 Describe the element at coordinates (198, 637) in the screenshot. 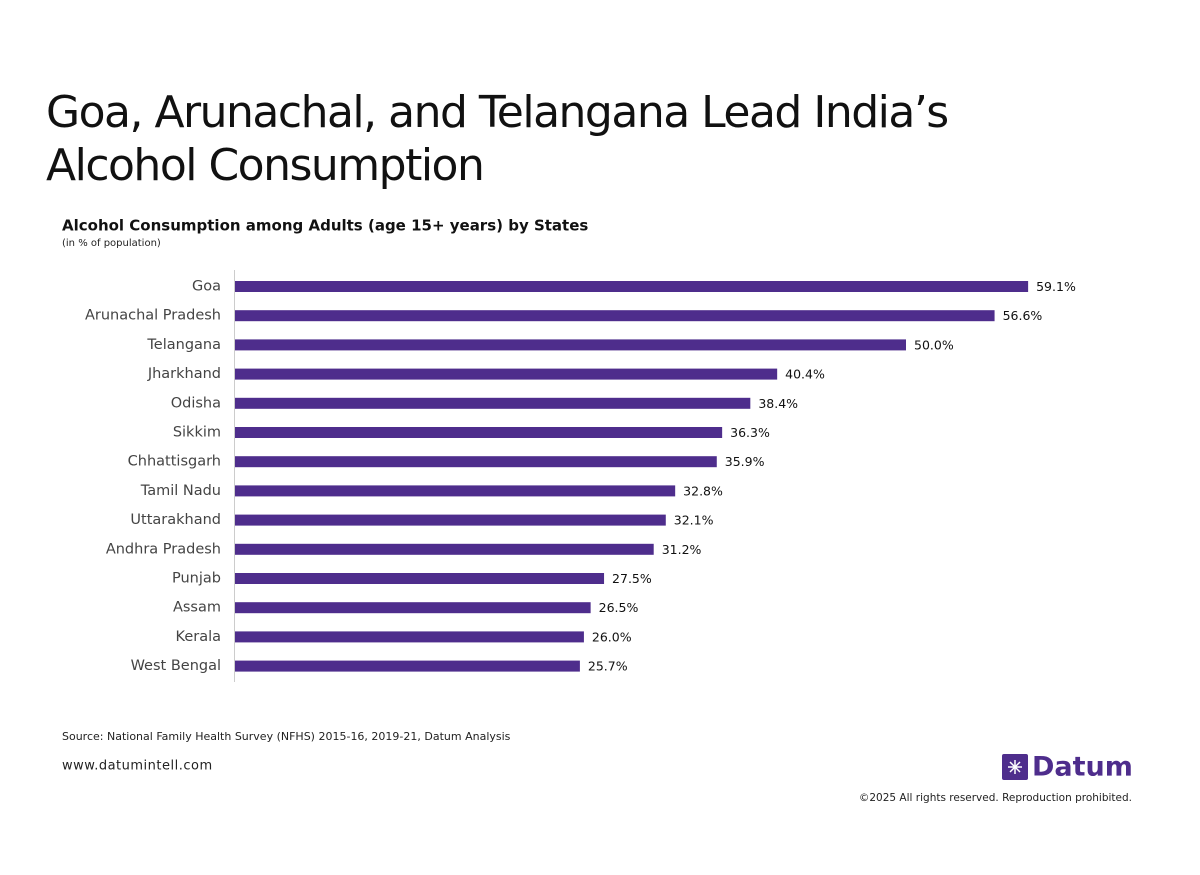

I see `category-label: Kerala` at that location.